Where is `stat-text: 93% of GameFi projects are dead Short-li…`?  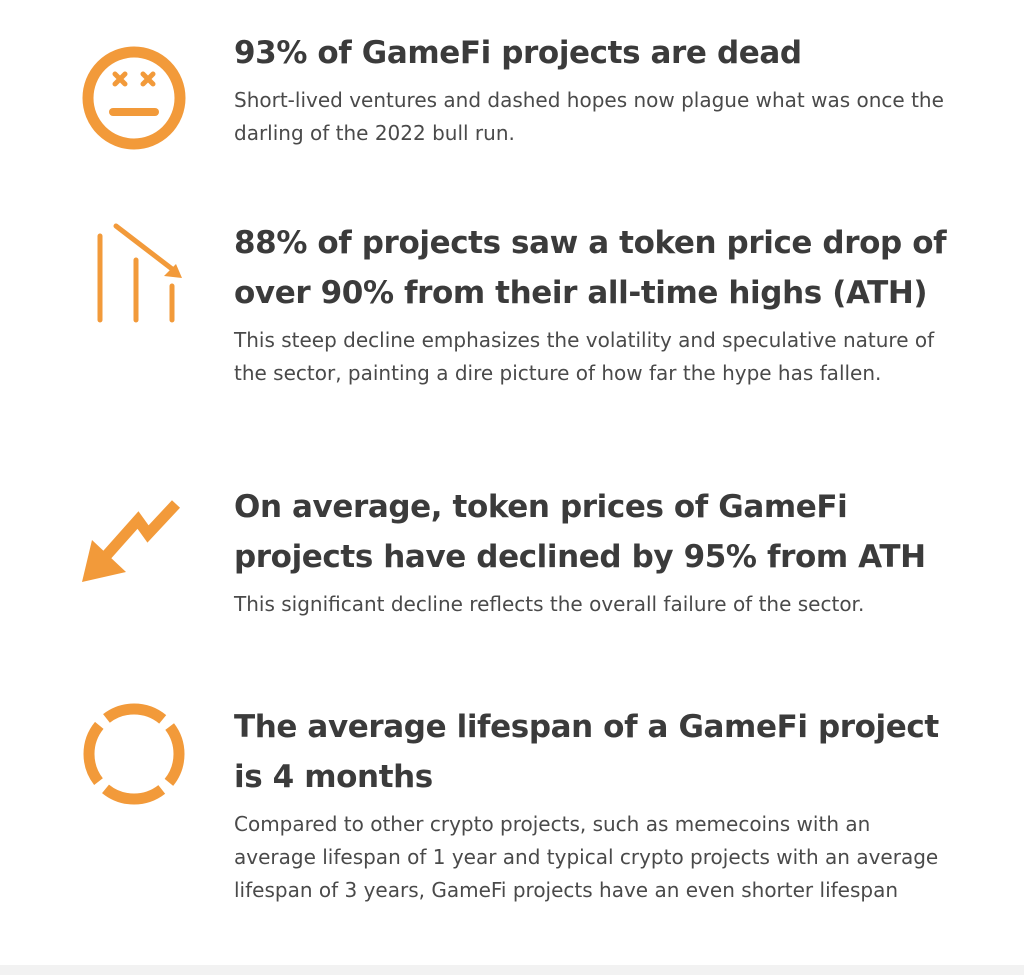
stat-text: 93% of GameFi projects are dead Short-li… is located at coordinates (594, 89).